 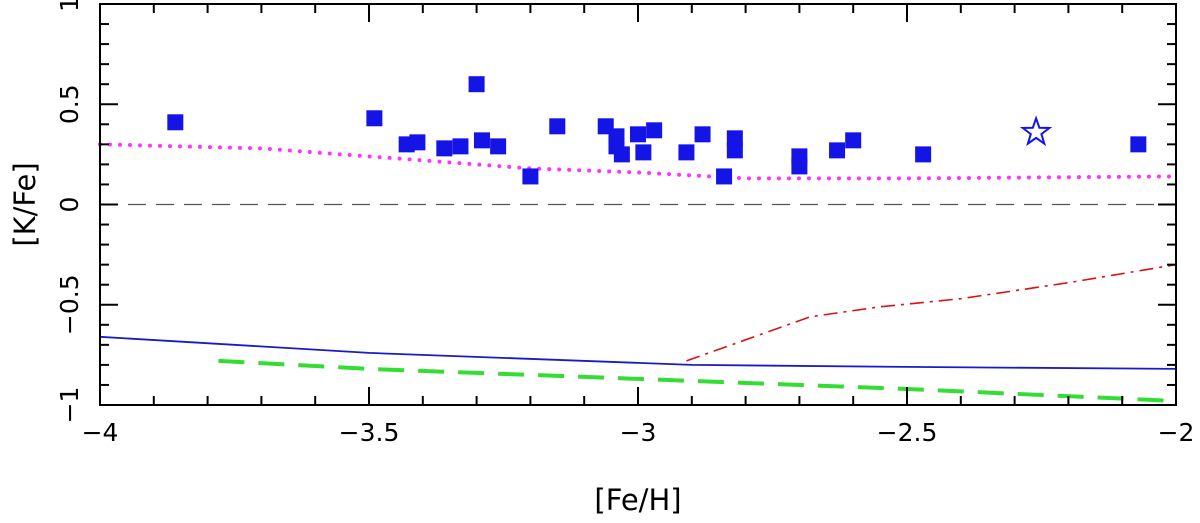 What do you see at coordinates (25, 204) in the screenshot?
I see `y-axis-title: [K/Fe]` at bounding box center [25, 204].